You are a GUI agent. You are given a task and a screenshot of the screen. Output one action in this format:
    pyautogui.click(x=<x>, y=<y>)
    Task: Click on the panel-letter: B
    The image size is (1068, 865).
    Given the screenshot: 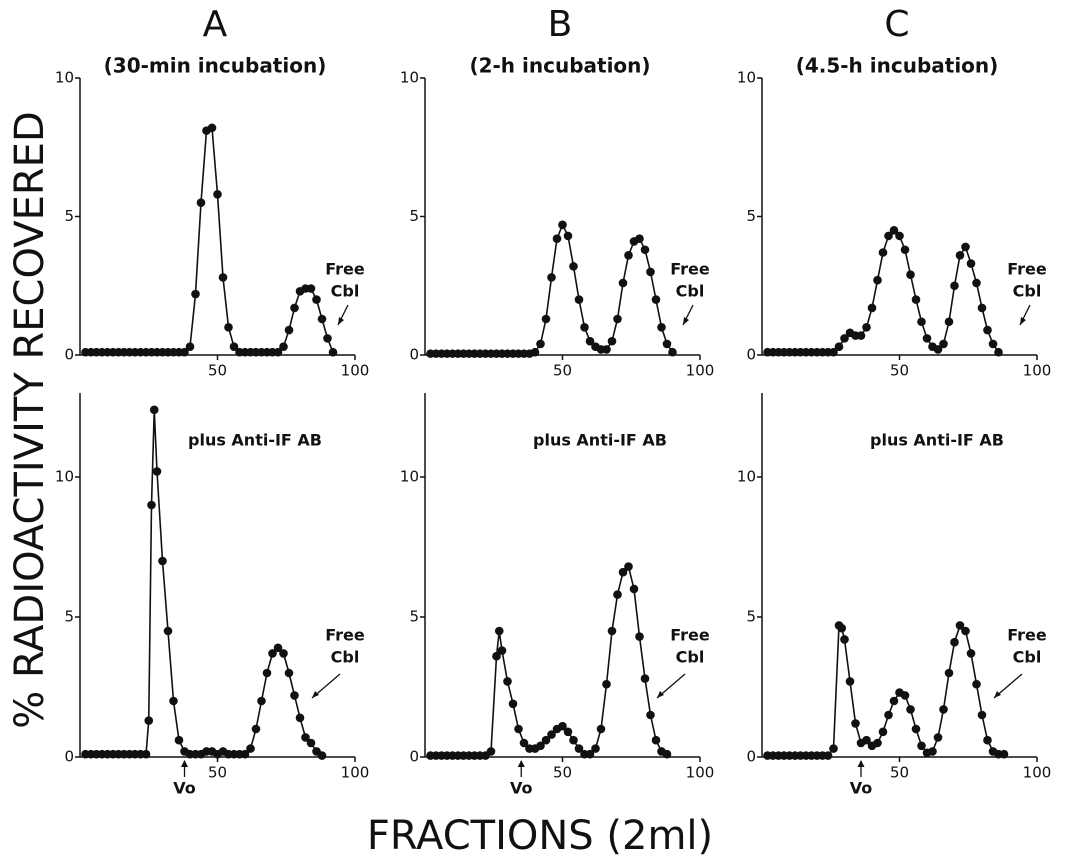 What is the action you would take?
    pyautogui.click(x=560, y=24)
    